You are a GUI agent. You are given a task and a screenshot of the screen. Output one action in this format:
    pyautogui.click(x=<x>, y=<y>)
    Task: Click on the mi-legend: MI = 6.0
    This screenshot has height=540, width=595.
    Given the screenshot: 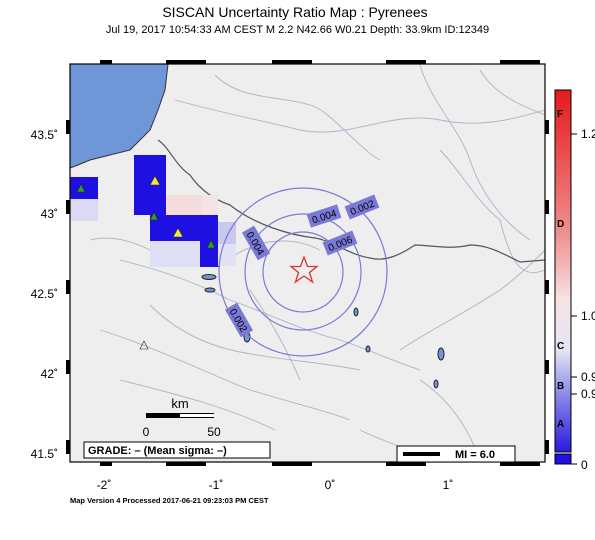 What is the action you would take?
    pyautogui.click(x=456, y=454)
    